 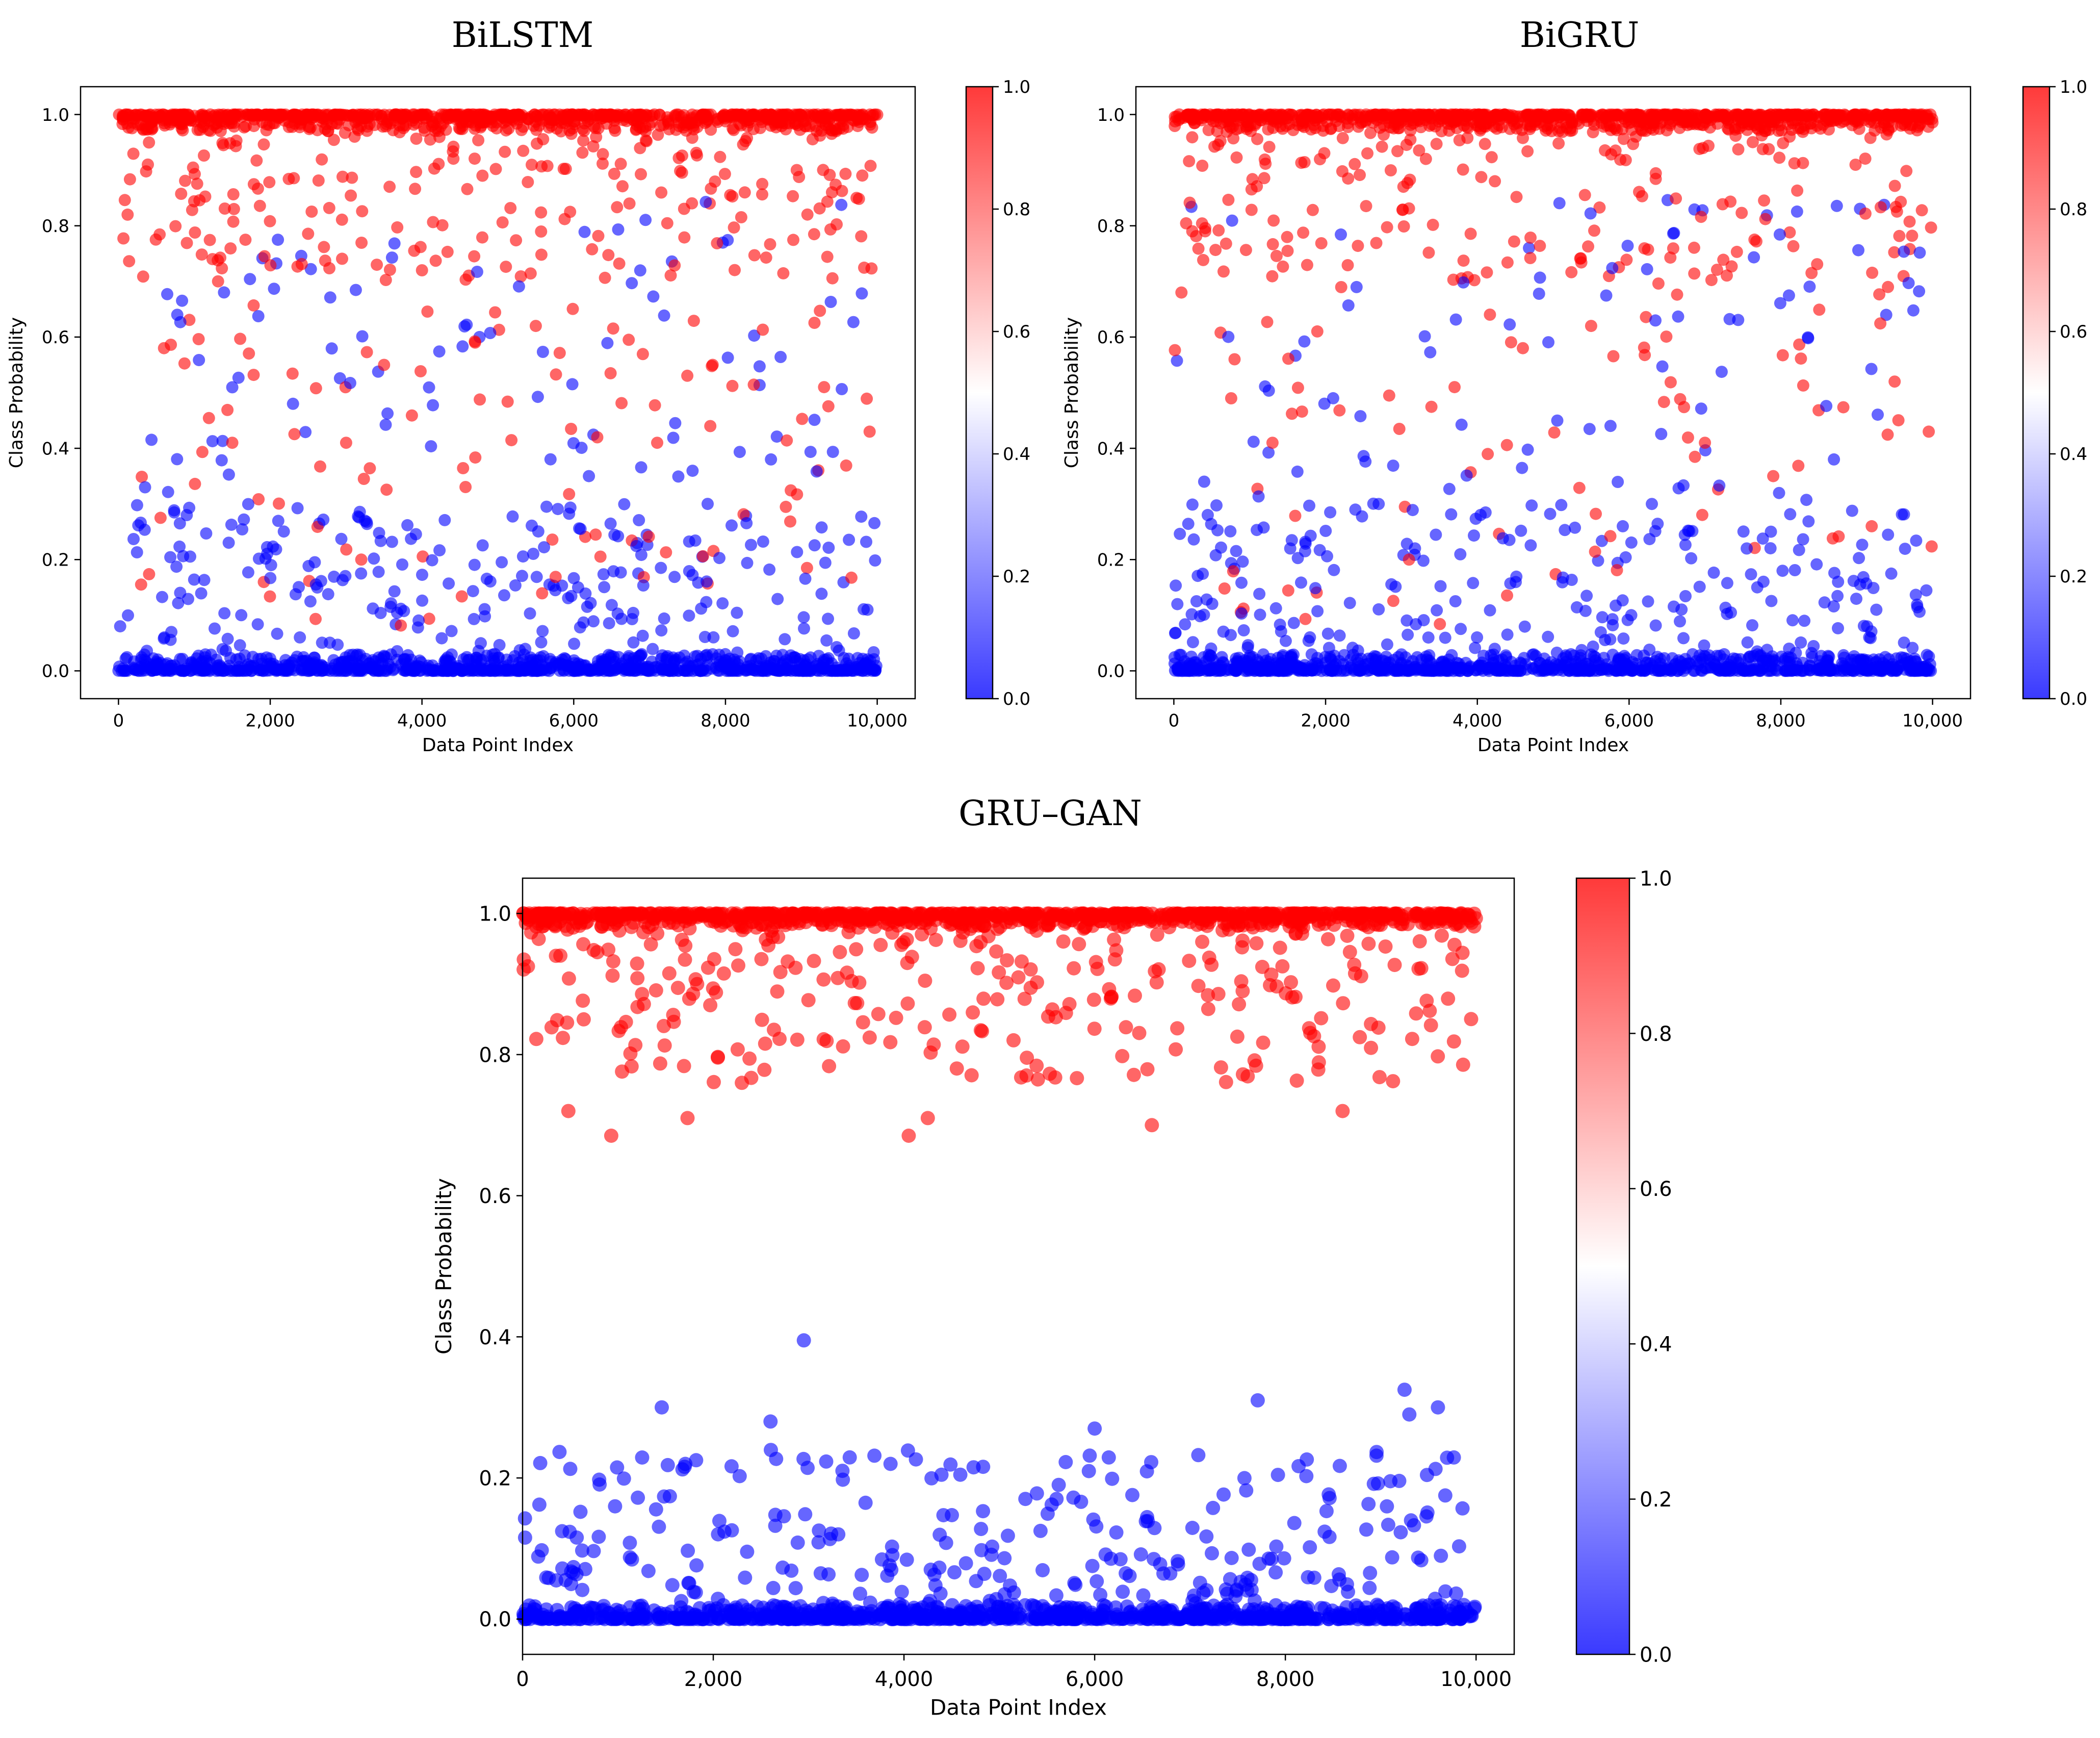 I want to click on colorbar-gradient, so click(x=2036, y=393).